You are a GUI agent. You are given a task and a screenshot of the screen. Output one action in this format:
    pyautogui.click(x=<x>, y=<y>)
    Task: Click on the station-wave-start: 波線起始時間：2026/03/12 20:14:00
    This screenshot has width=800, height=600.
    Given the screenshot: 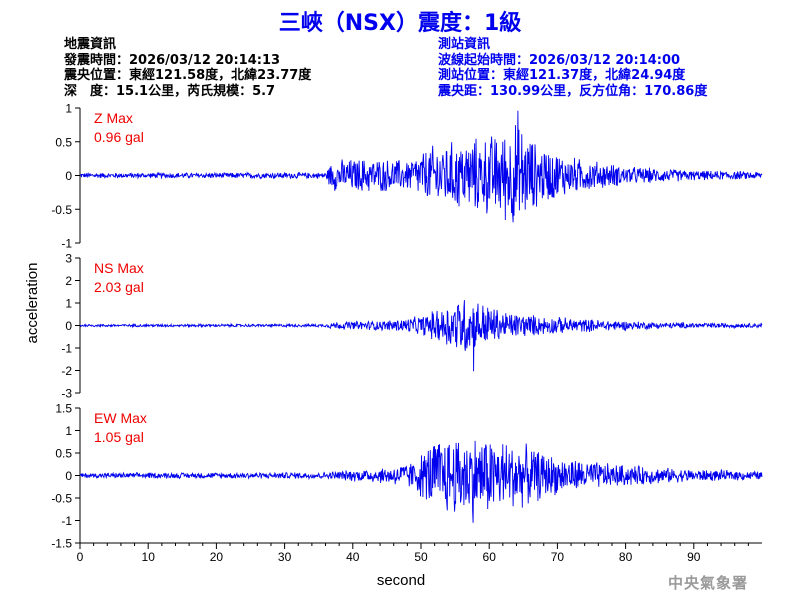 What is the action you would take?
    pyautogui.click(x=559, y=60)
    